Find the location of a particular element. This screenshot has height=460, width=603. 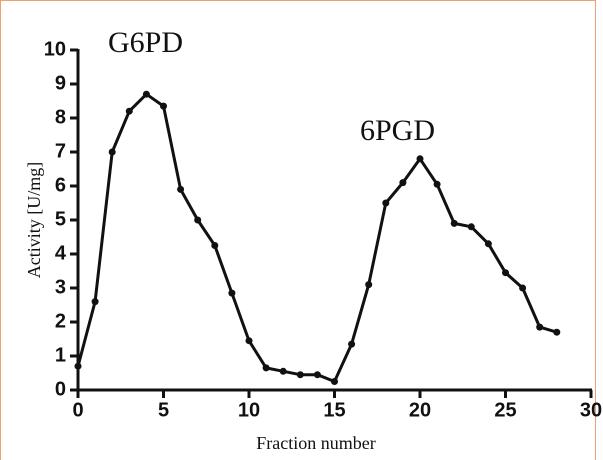

y-tick-label: 9 is located at coordinates (60, 83).